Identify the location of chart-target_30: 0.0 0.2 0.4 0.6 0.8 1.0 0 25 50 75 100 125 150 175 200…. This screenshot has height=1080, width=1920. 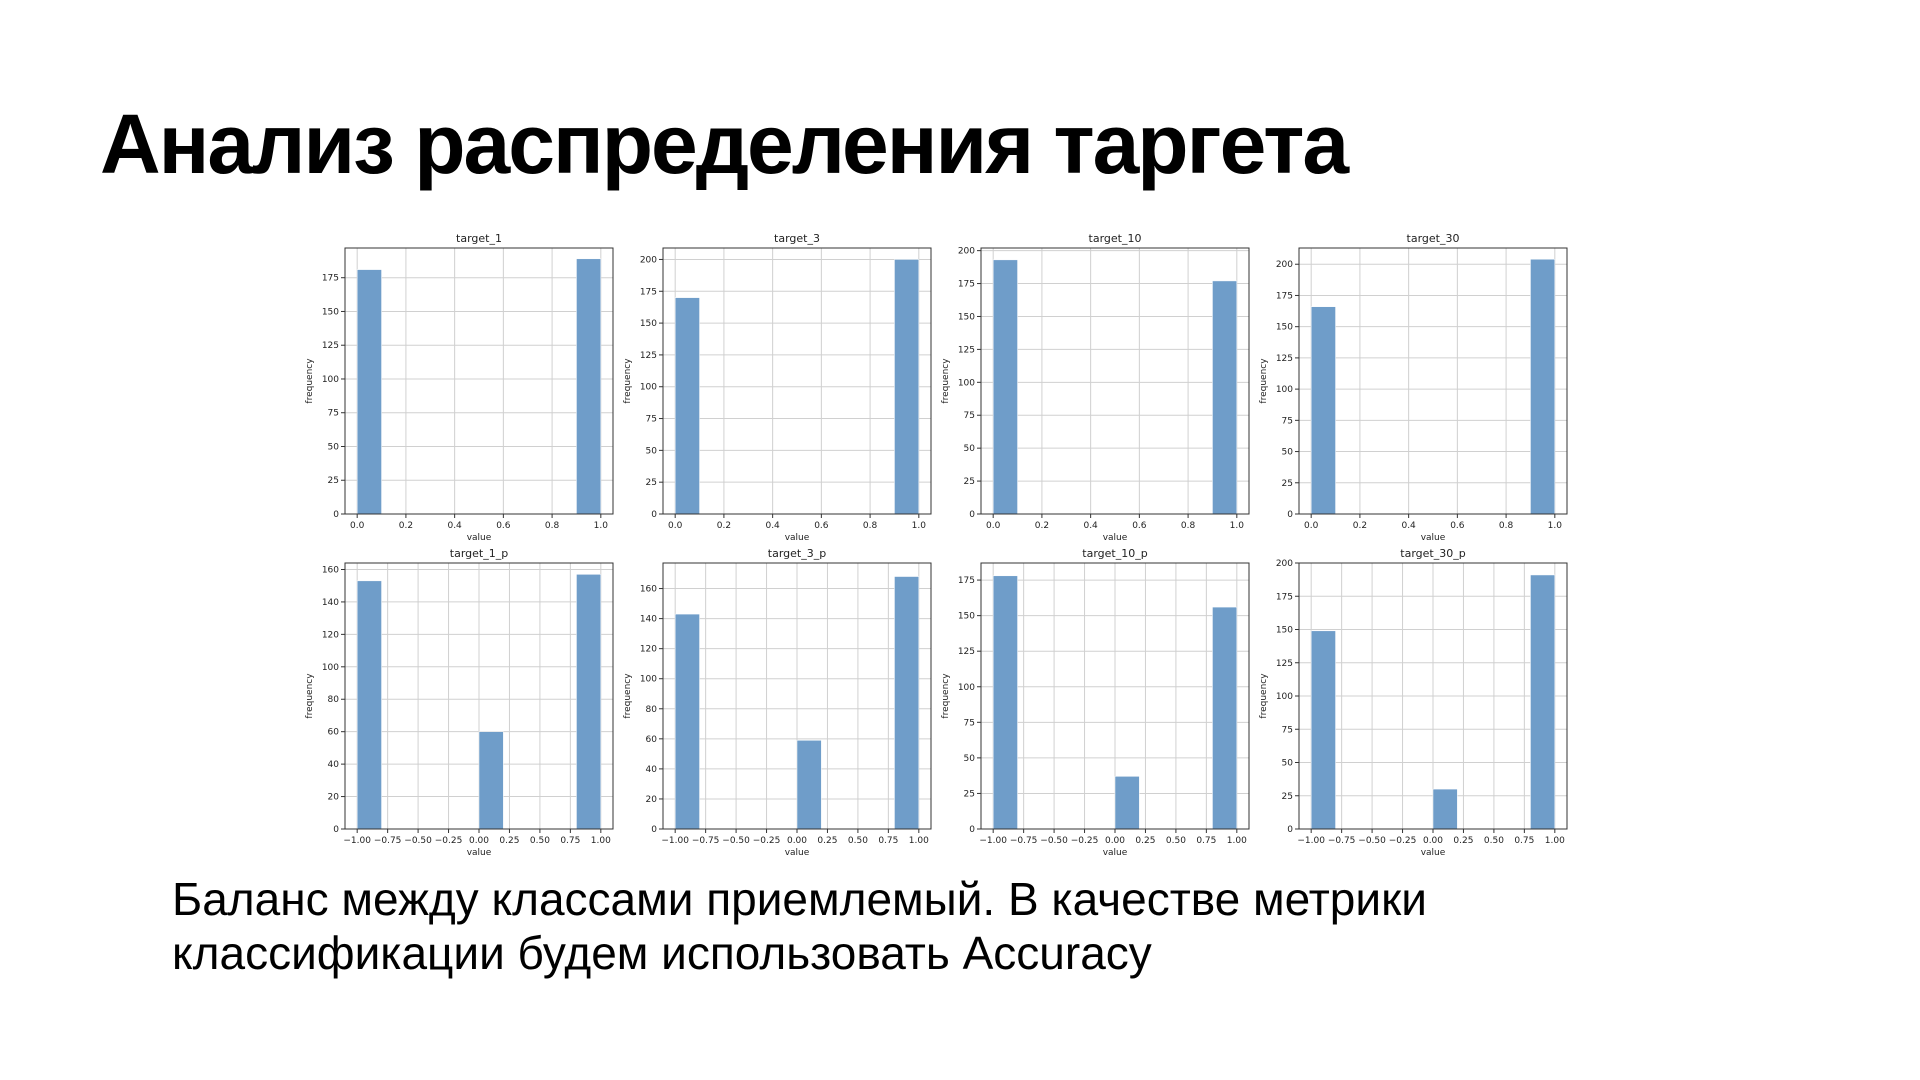
(1413, 387).